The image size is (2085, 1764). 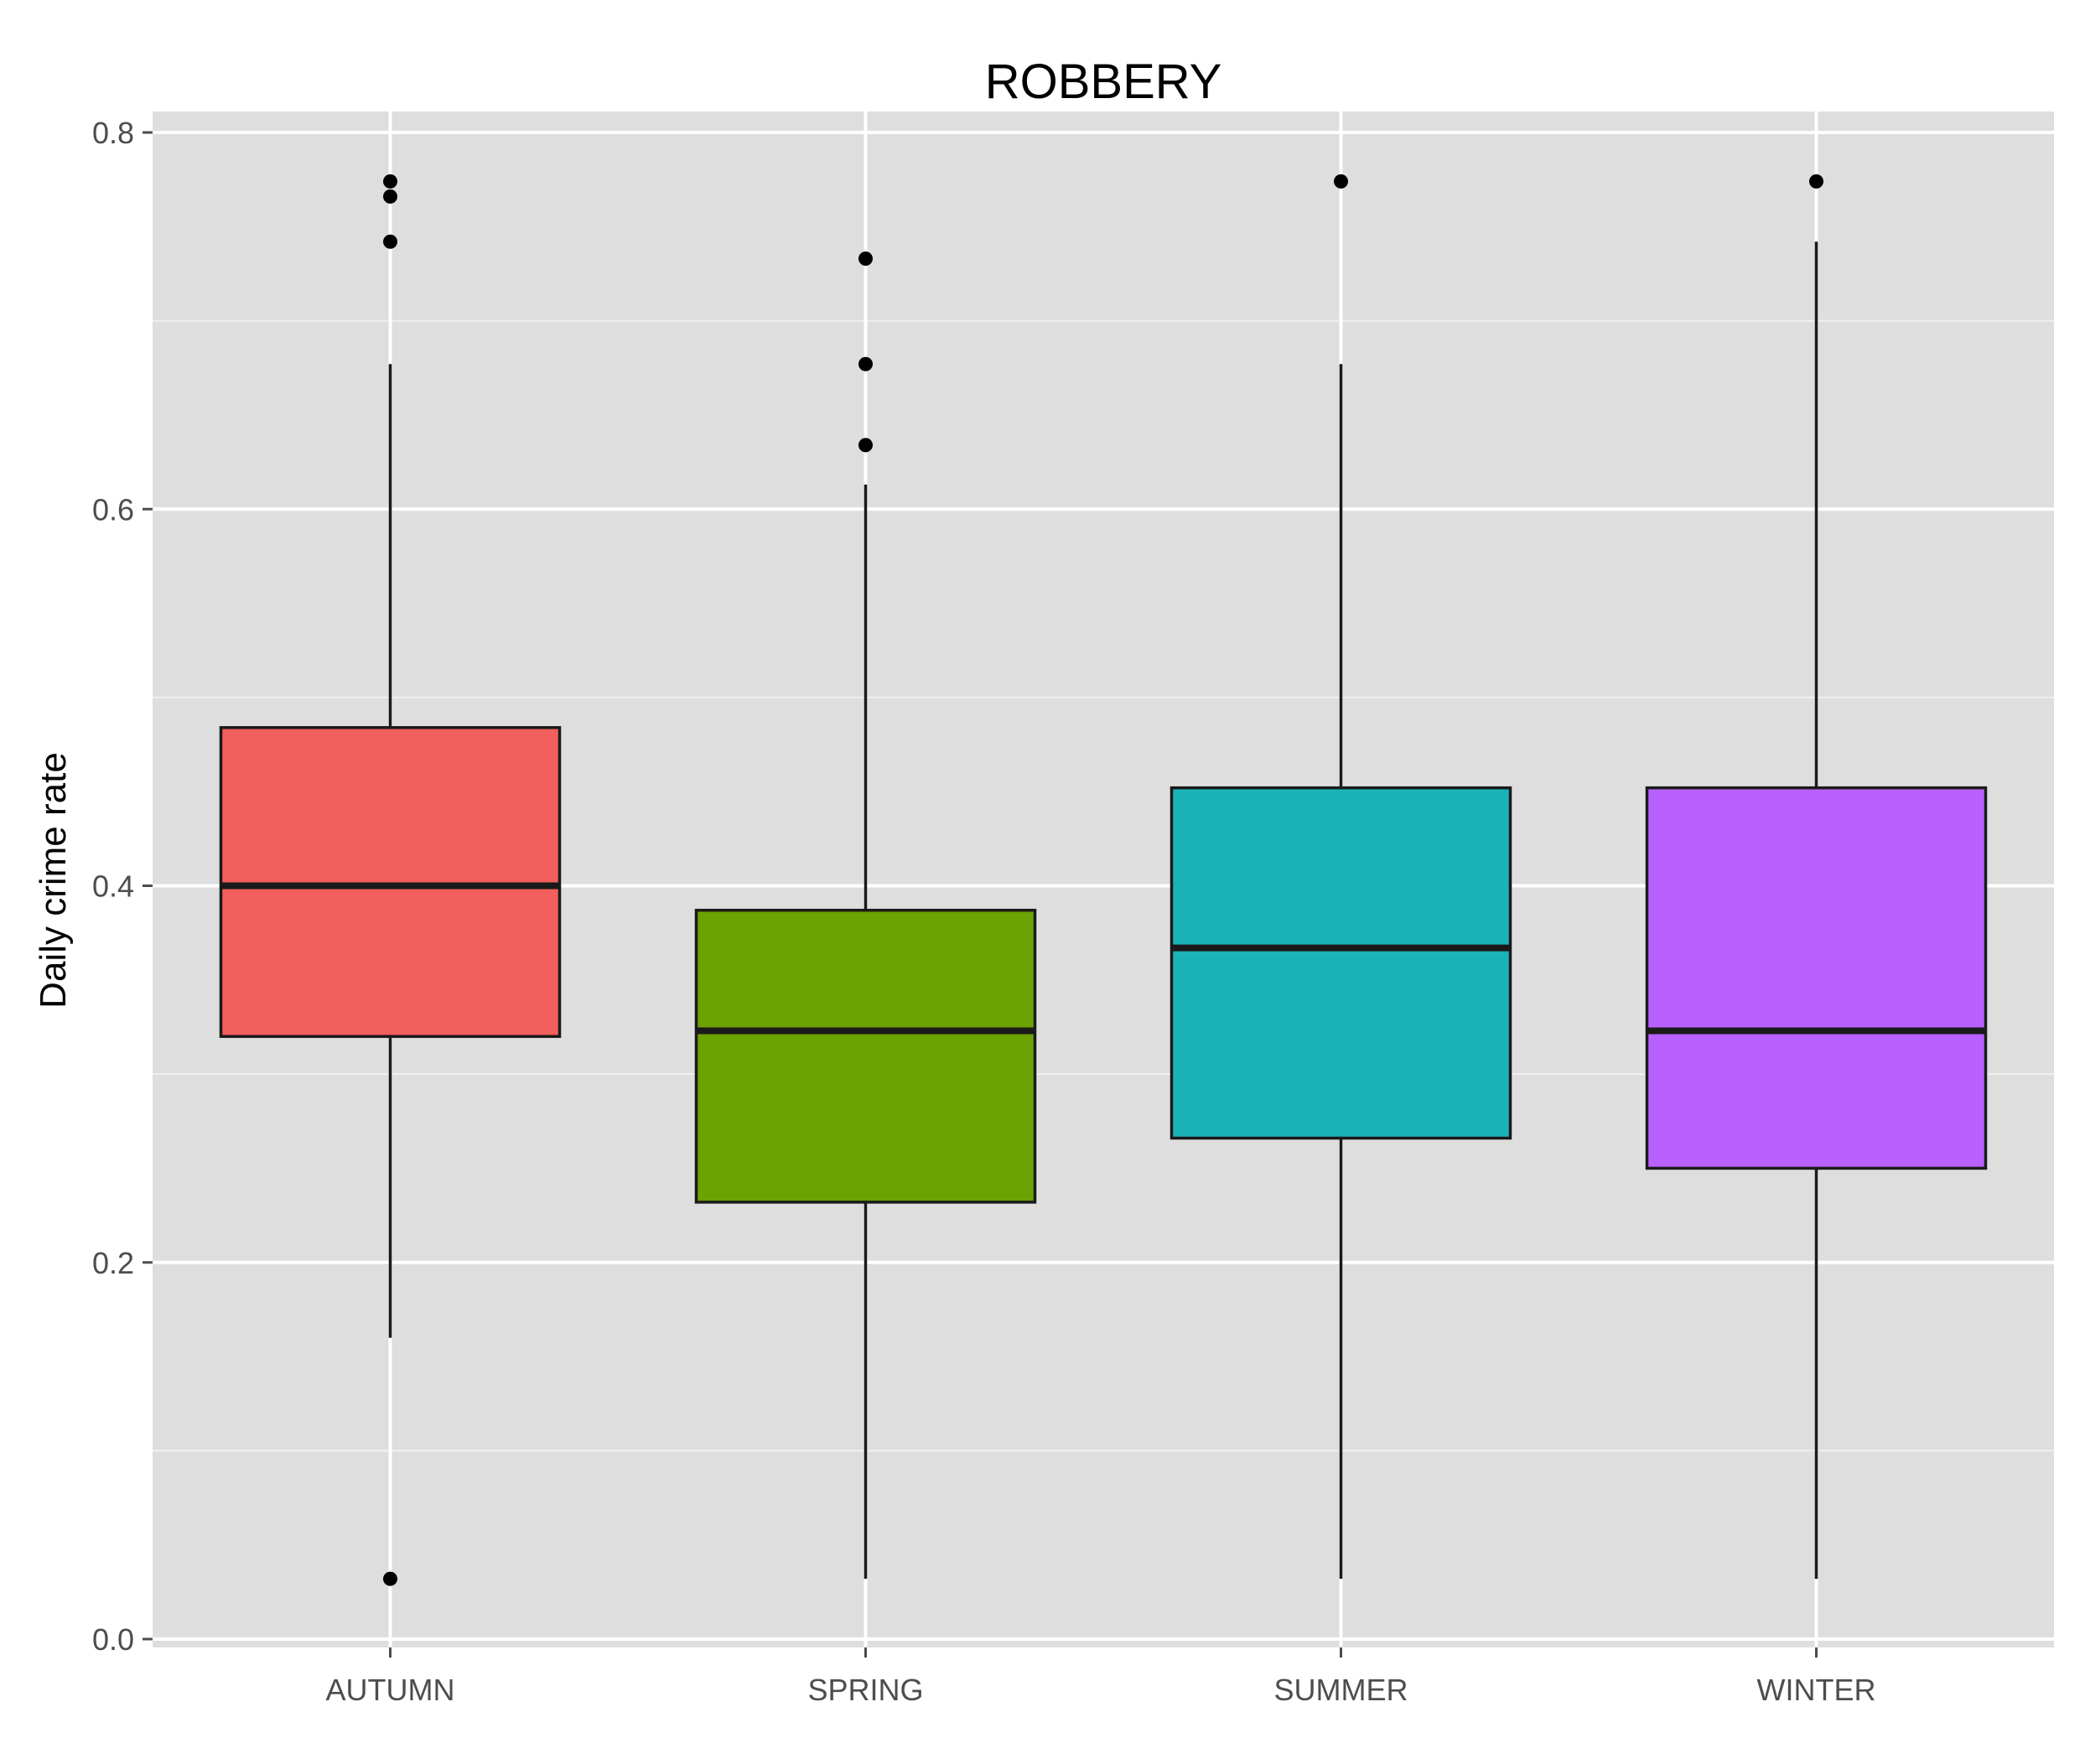 What do you see at coordinates (1341, 1690) in the screenshot?
I see `x-tick-label: SUMMER` at bounding box center [1341, 1690].